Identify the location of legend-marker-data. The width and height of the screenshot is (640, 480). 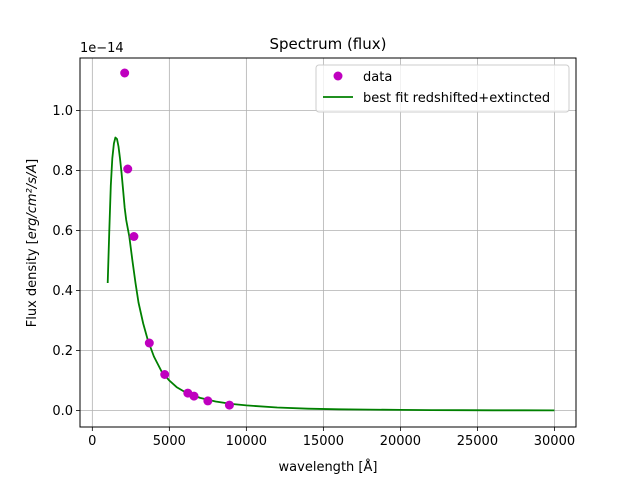
(338, 76).